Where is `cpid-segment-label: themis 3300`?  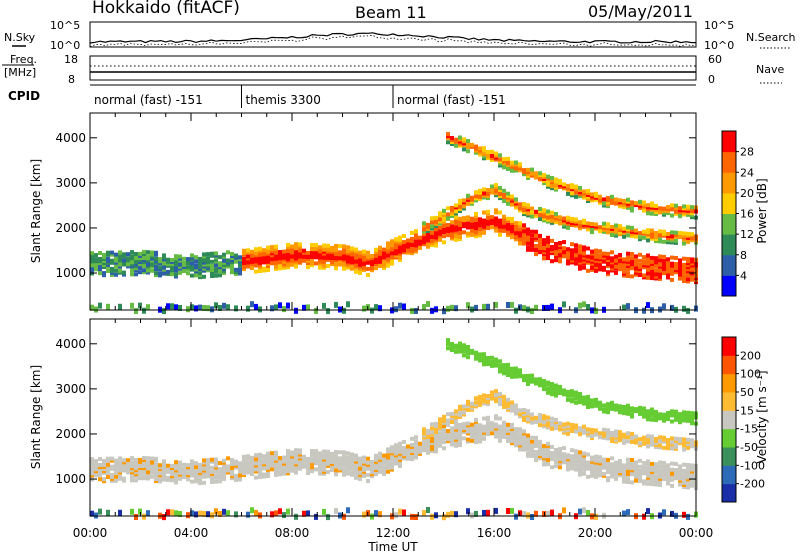
cpid-segment-label: themis 3300 is located at coordinates (283, 100).